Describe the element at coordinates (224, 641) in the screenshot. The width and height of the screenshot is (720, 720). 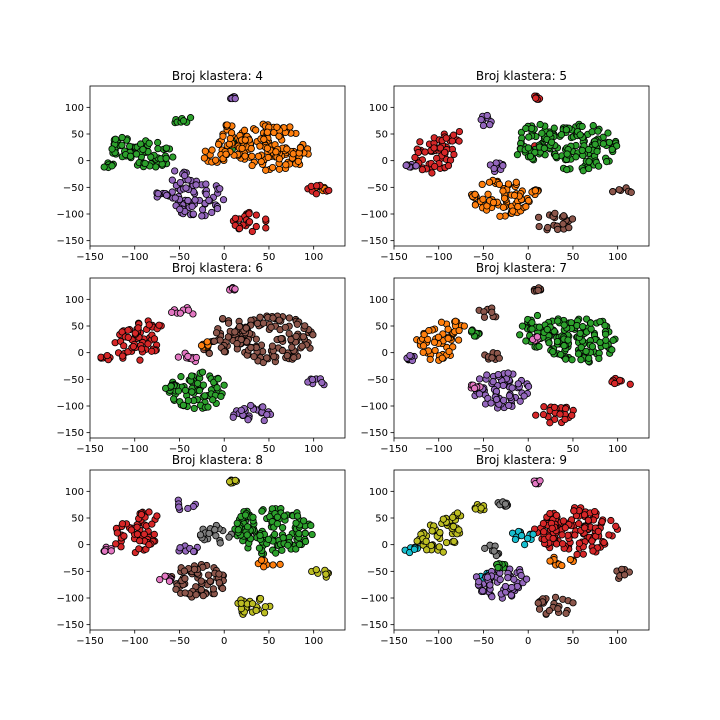
I see `x-tick-label: 0` at that location.